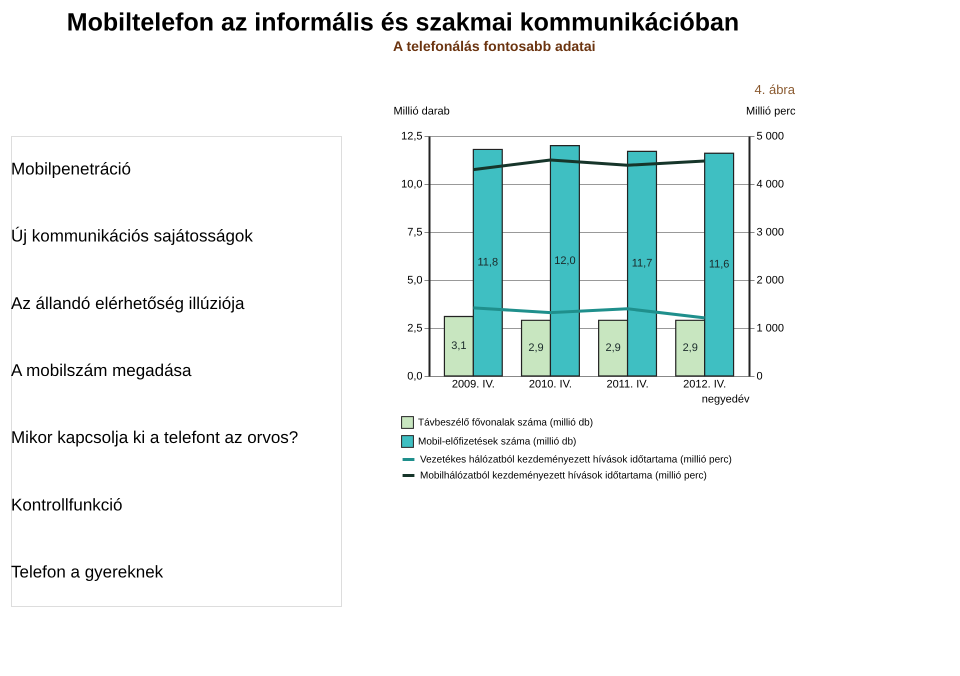  What do you see at coordinates (759, 376) in the screenshot?
I see `y2-tick-label: 0` at bounding box center [759, 376].